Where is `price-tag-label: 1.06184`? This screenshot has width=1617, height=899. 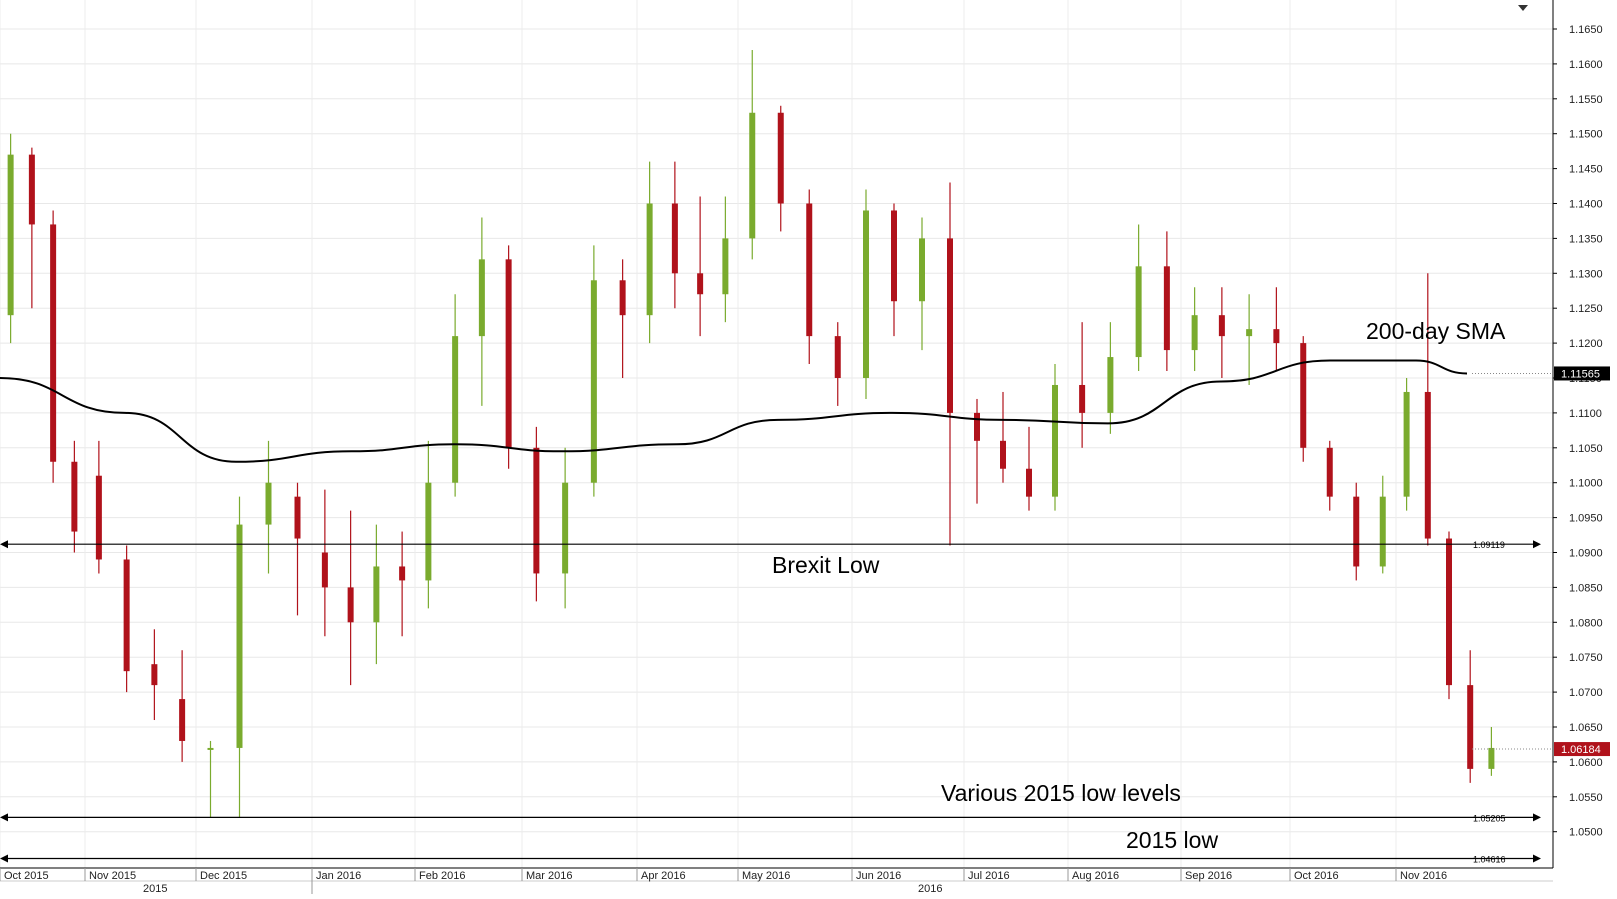
price-tag-label: 1.06184 is located at coordinates (1581, 750).